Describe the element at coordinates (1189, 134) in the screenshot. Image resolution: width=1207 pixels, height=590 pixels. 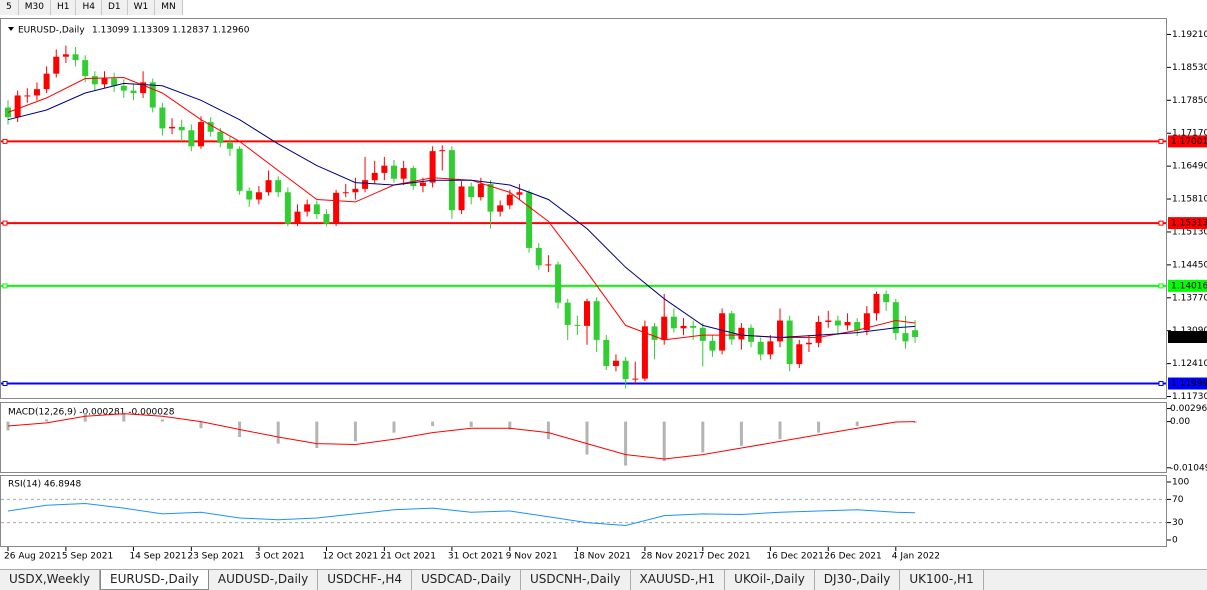
I see `y-tick-label: 1.17170` at that location.